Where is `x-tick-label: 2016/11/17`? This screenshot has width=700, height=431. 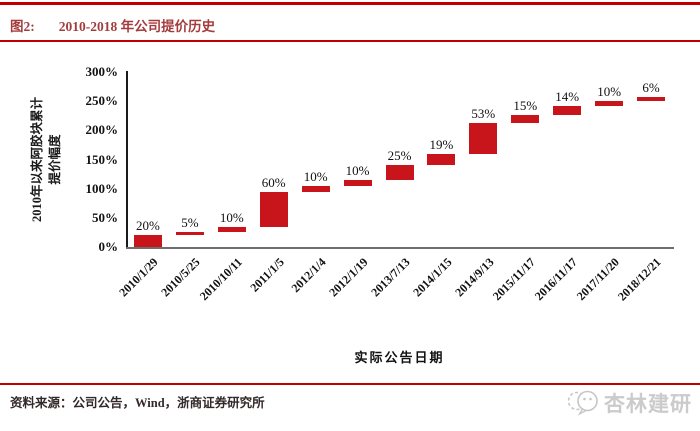
x-tick-label: 2016/11/17 is located at coordinates (556, 279).